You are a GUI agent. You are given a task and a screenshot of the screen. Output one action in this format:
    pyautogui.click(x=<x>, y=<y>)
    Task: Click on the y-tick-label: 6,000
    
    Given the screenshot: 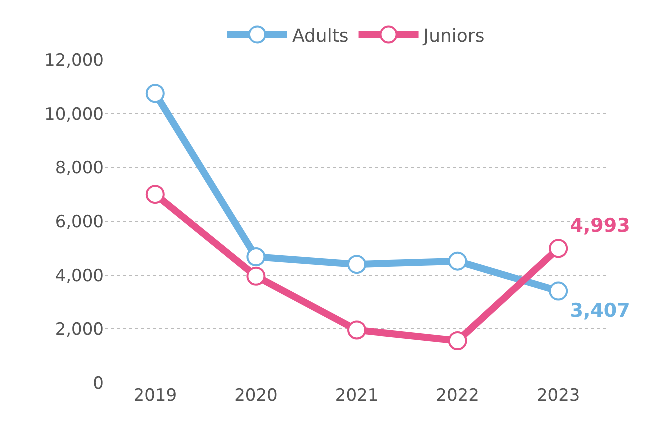 What is the action you would take?
    pyautogui.click(x=79, y=222)
    